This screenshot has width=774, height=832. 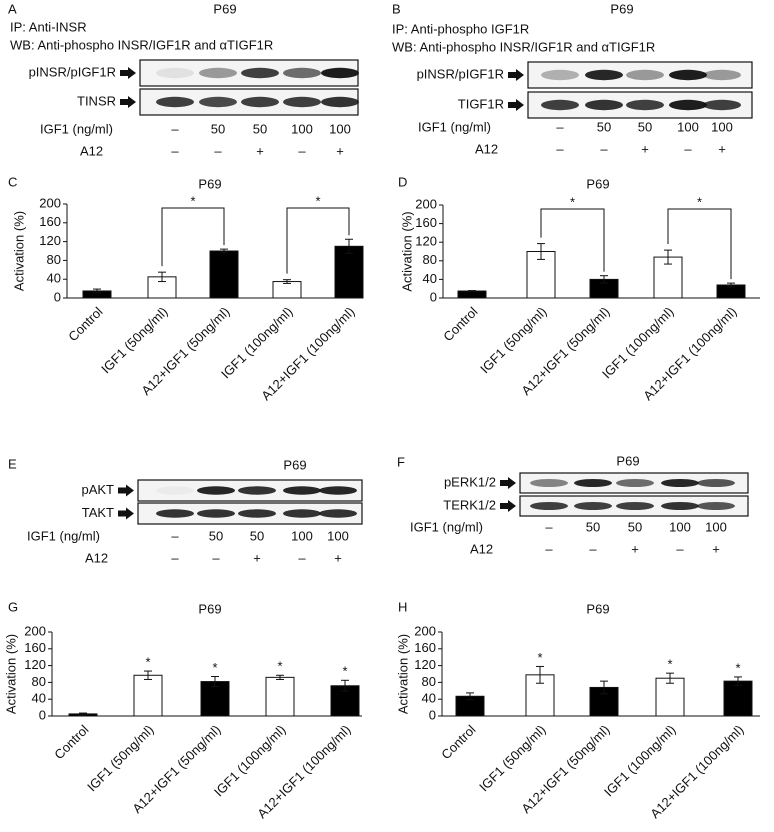 I want to click on condition-label: A12, so click(x=96, y=557).